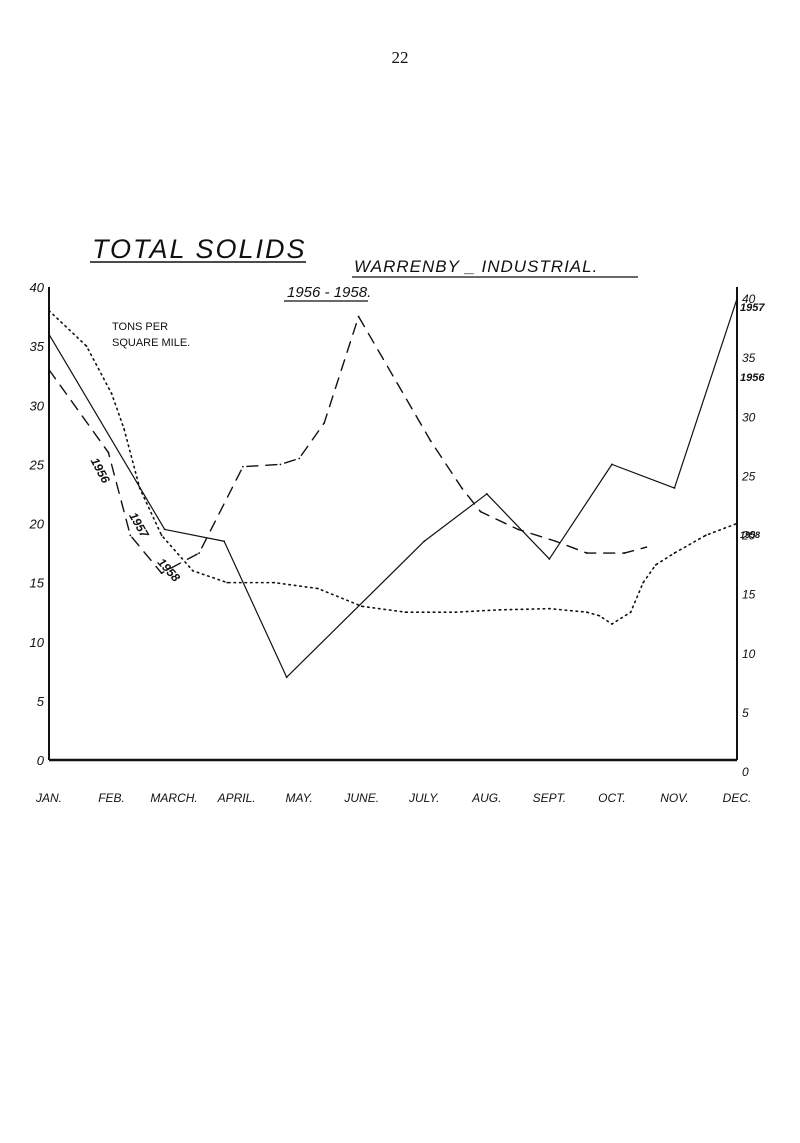 This screenshot has width=800, height=1143. I want to click on month-tick-label: SEPT., so click(550, 798).